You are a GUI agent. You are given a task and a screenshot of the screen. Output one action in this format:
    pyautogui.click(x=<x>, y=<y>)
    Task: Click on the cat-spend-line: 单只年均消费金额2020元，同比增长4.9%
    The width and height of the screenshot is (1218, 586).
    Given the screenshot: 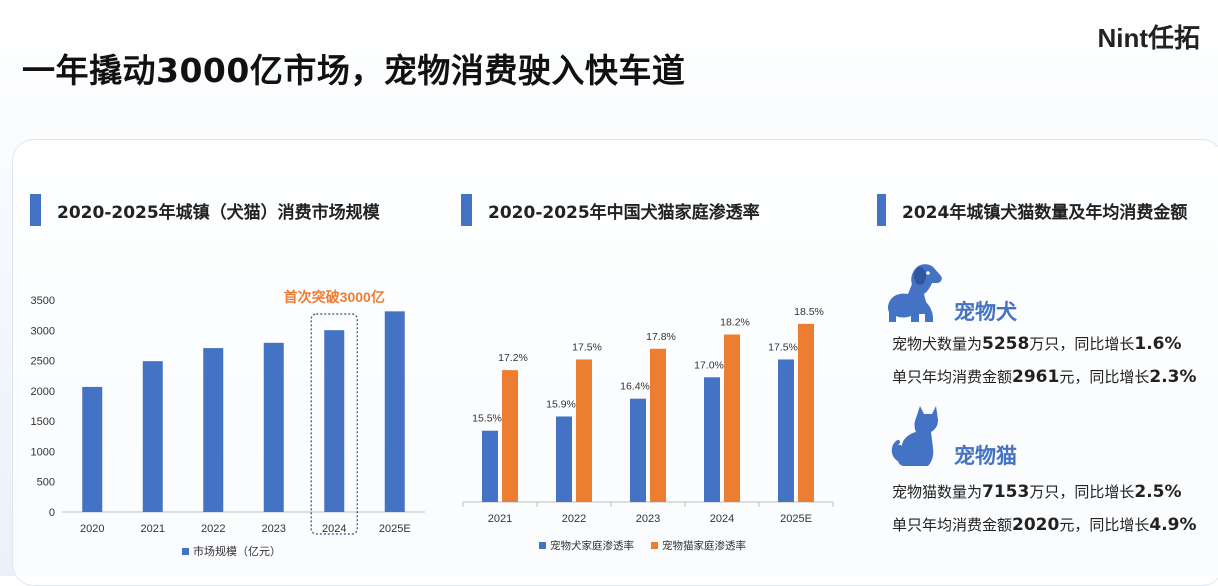 What is the action you would take?
    pyautogui.click(x=1044, y=524)
    